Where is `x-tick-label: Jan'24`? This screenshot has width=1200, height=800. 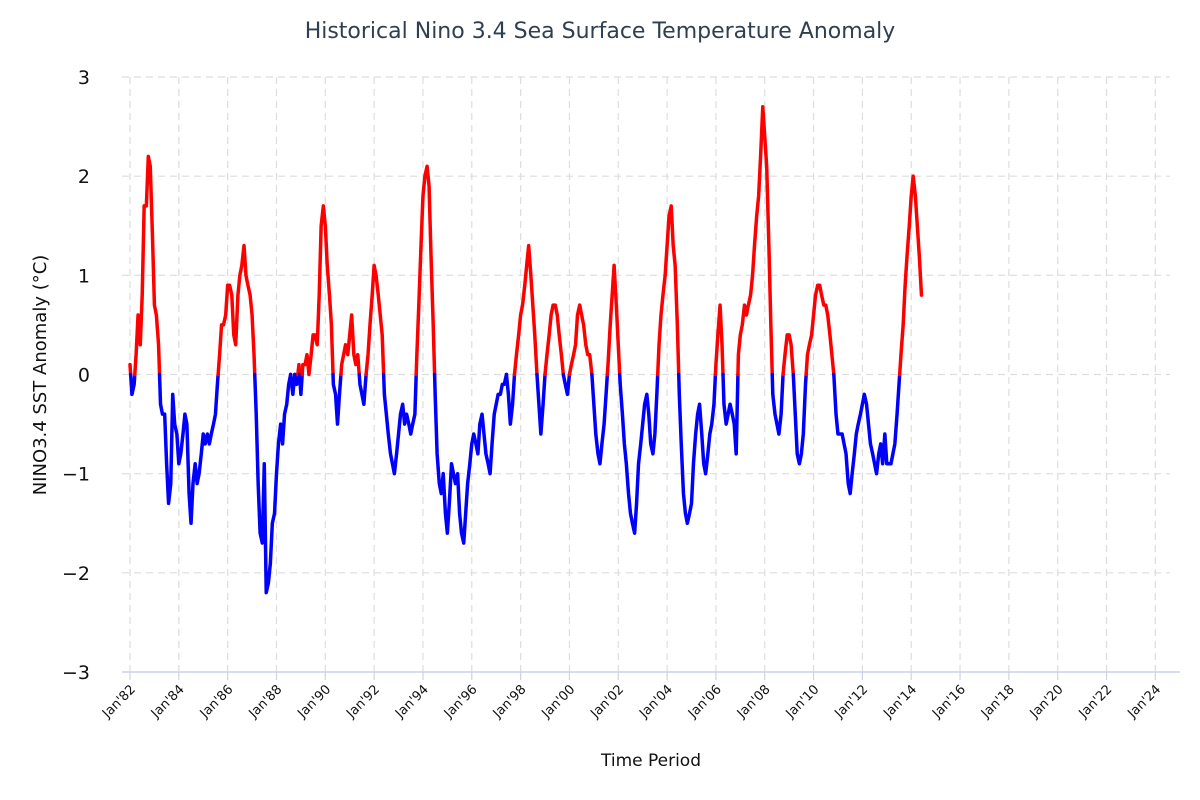 x-tick-label: Jan'24 is located at coordinates (1144, 702).